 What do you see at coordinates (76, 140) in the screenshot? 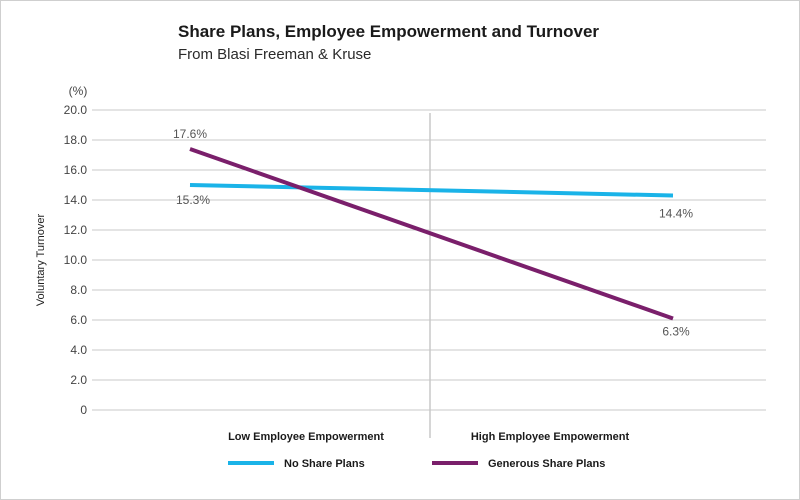
I see `y-tick-label: 18.0` at bounding box center [76, 140].